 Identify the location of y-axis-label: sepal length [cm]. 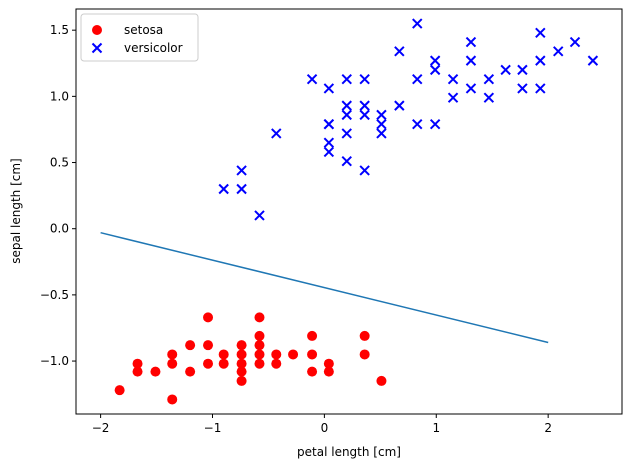
(16, 210).